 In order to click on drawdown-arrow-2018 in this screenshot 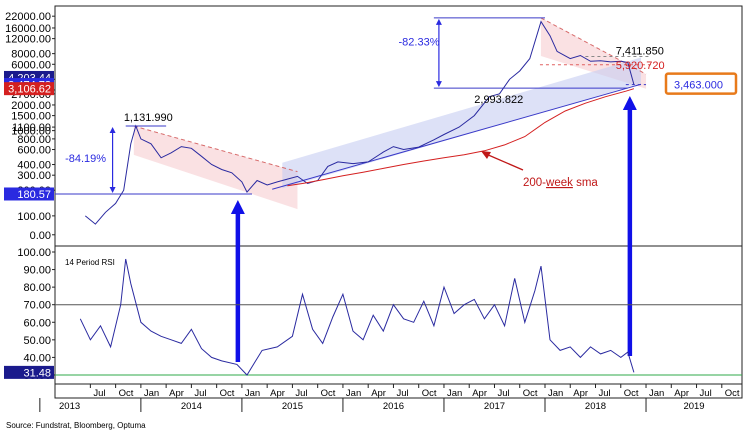, I will do `click(438, 53)`.